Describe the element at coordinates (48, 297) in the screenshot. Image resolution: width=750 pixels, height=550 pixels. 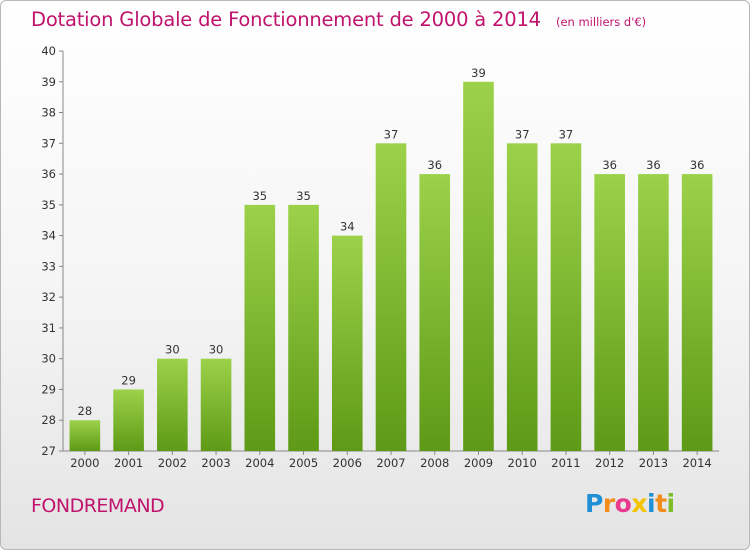
I see `y-tick-label: 32` at that location.